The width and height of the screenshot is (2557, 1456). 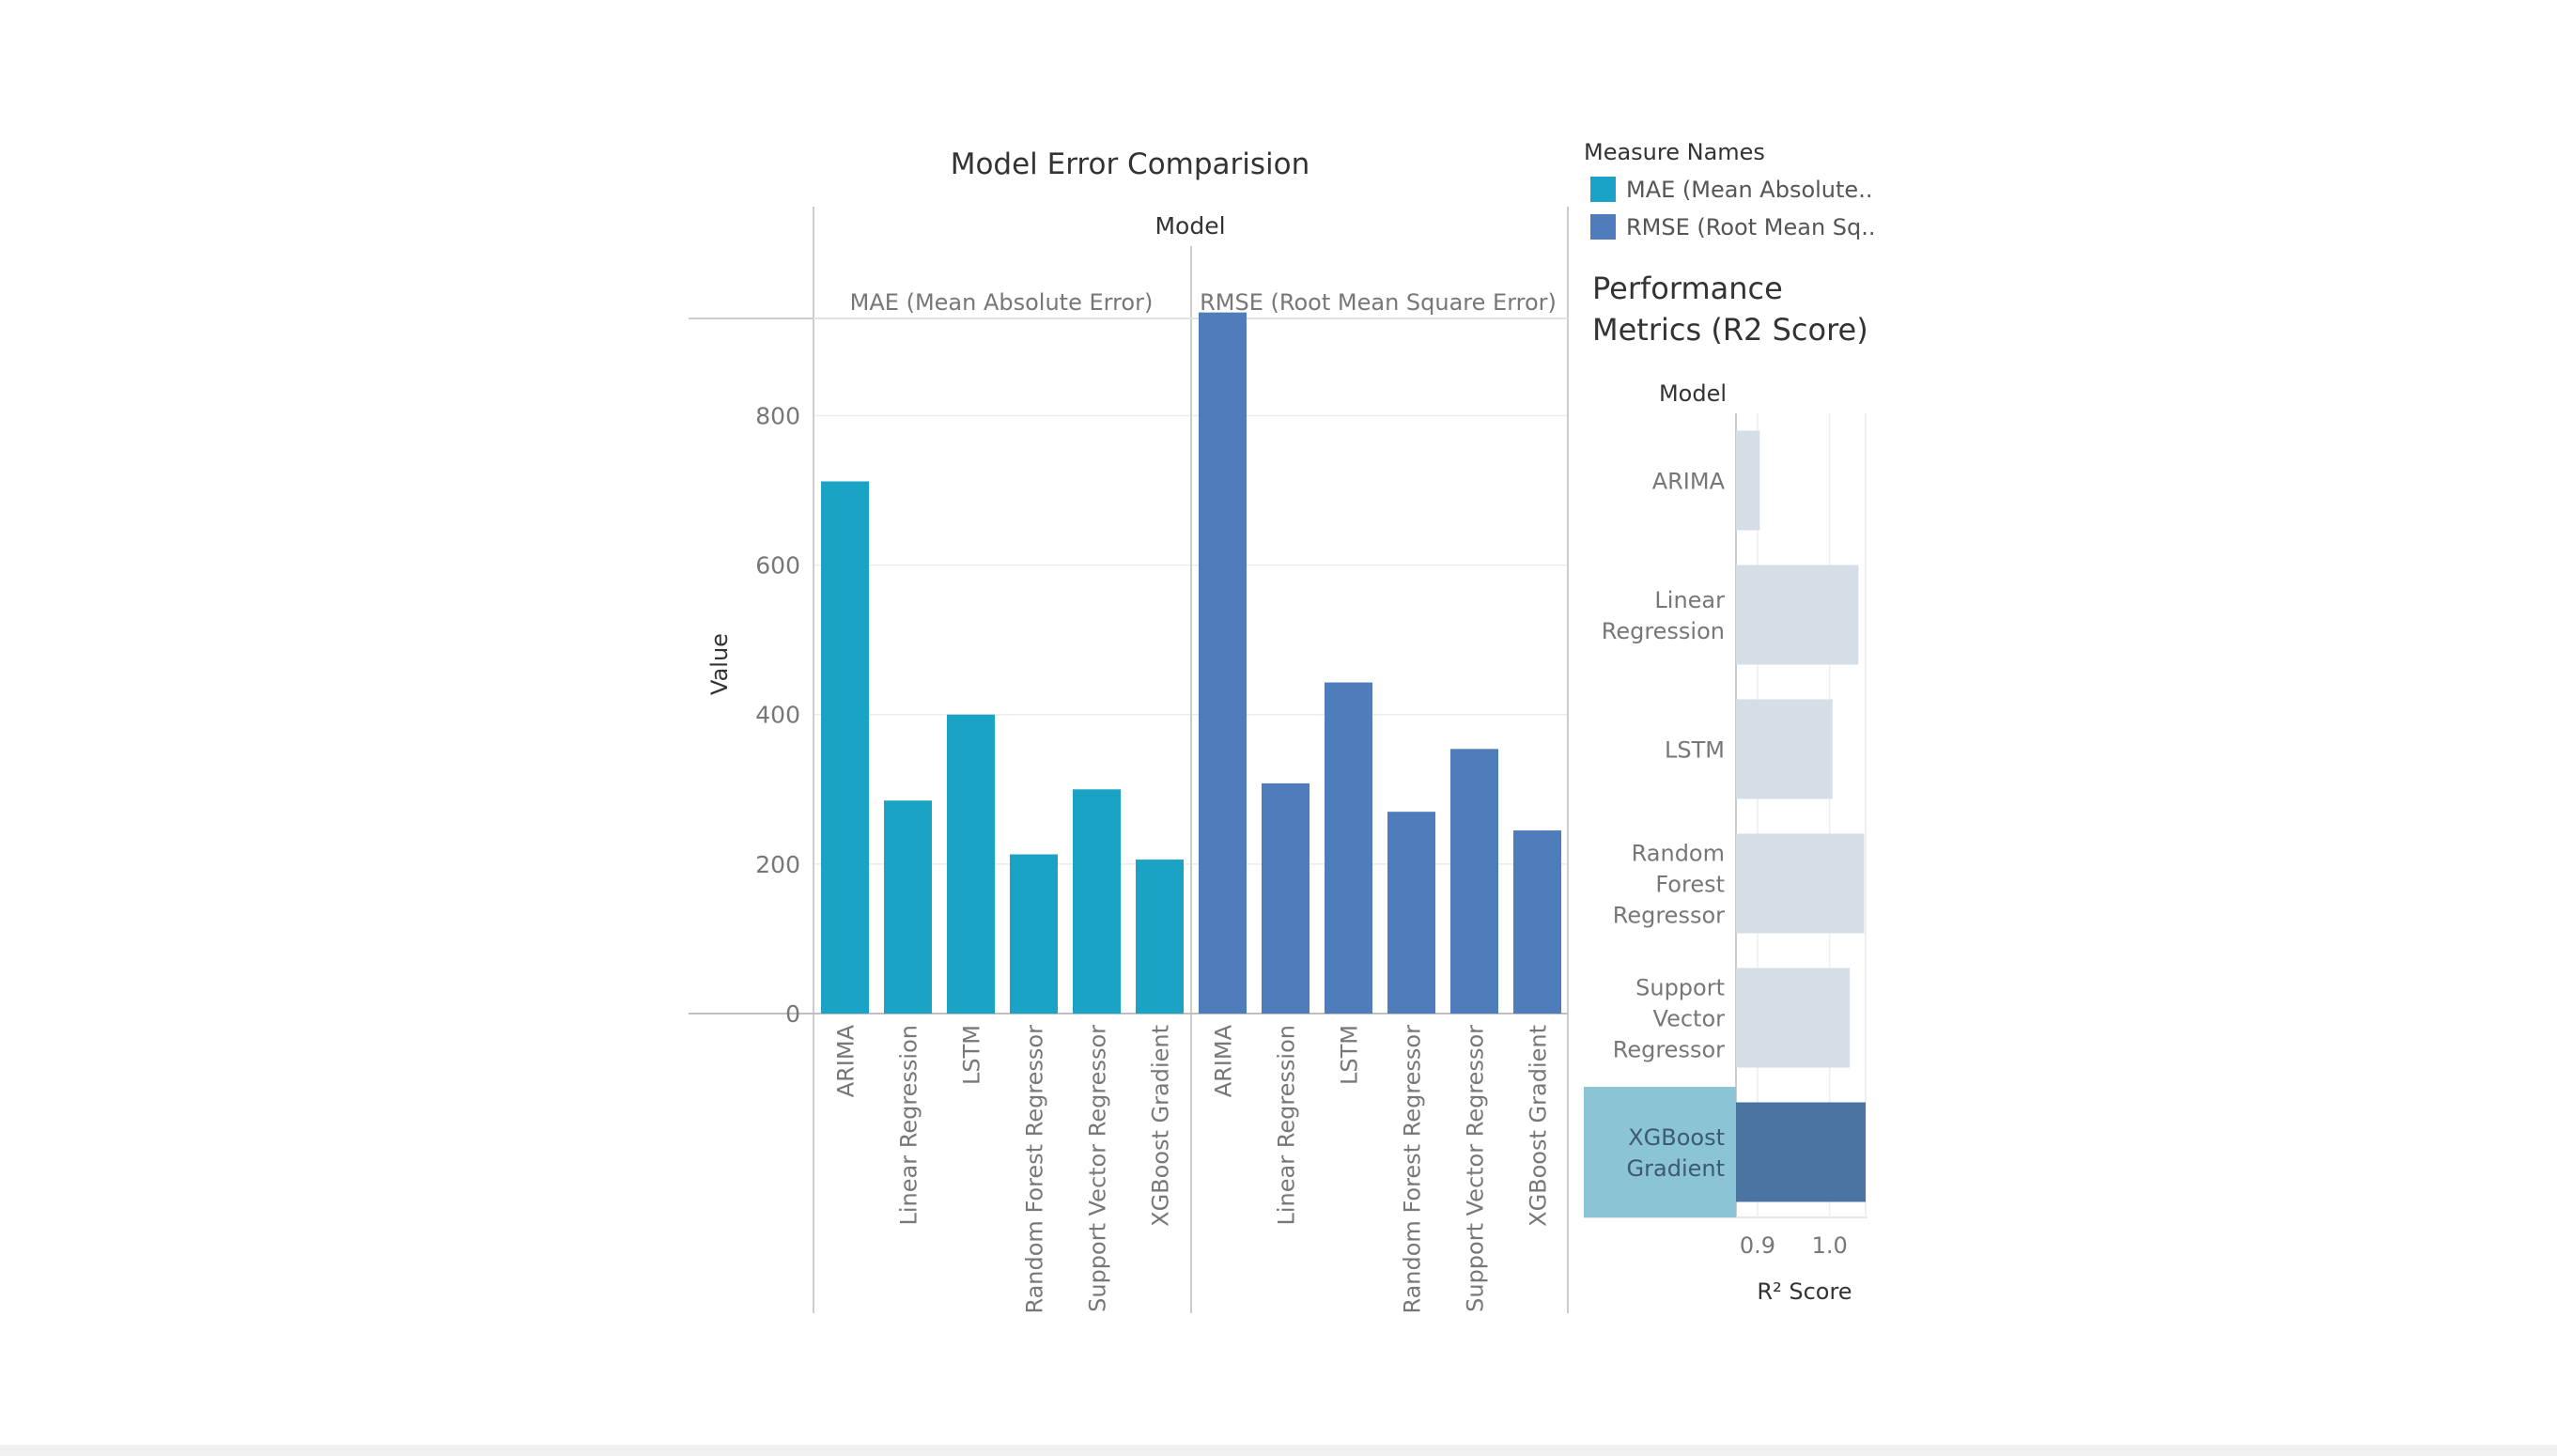 I want to click on r2-label-random-forest-regressor: Random Forest Regressor, so click(x=1669, y=885).